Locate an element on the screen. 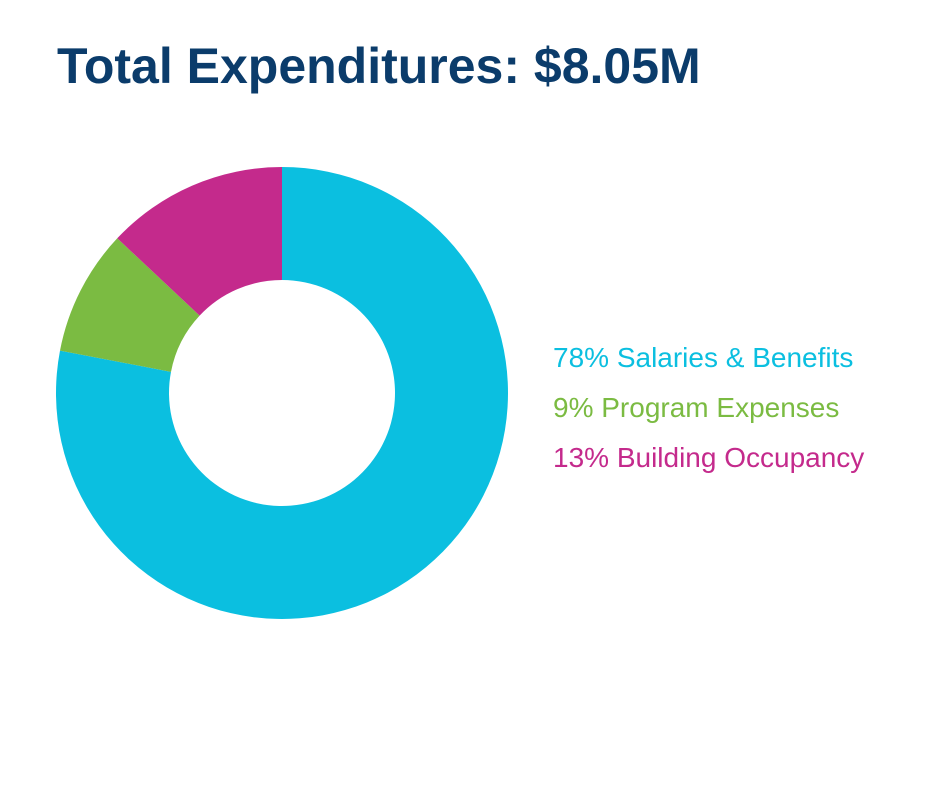 This screenshot has height=788, width=940. legend-item-program-expenses: 9% Program Expenses is located at coordinates (696, 407).